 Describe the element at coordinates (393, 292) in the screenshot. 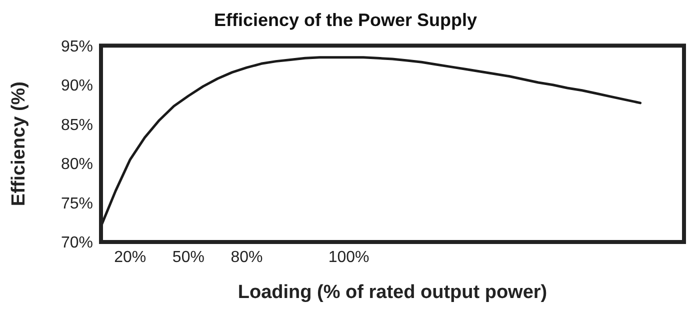

I see `x-axis-title: Loading (% of rated output power)` at that location.